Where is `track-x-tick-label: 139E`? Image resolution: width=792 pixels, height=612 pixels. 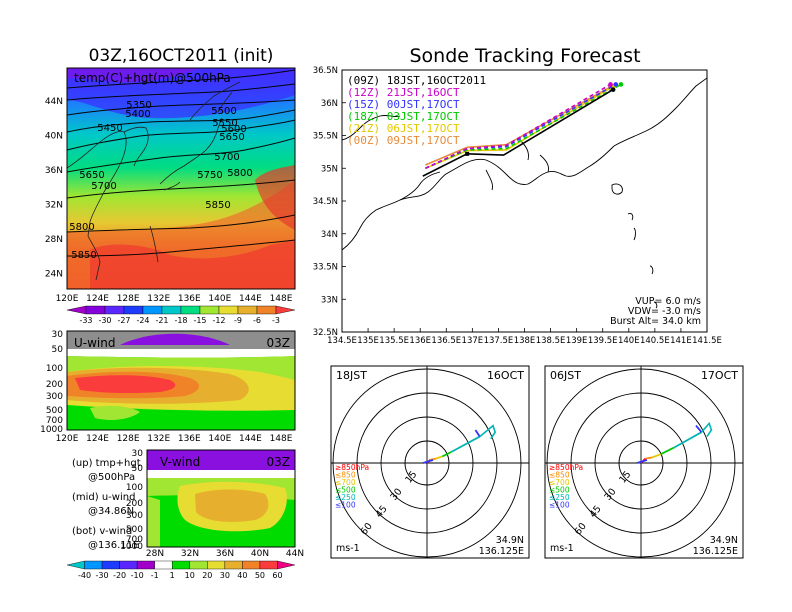 track-x-tick-label: 139E is located at coordinates (577, 341).